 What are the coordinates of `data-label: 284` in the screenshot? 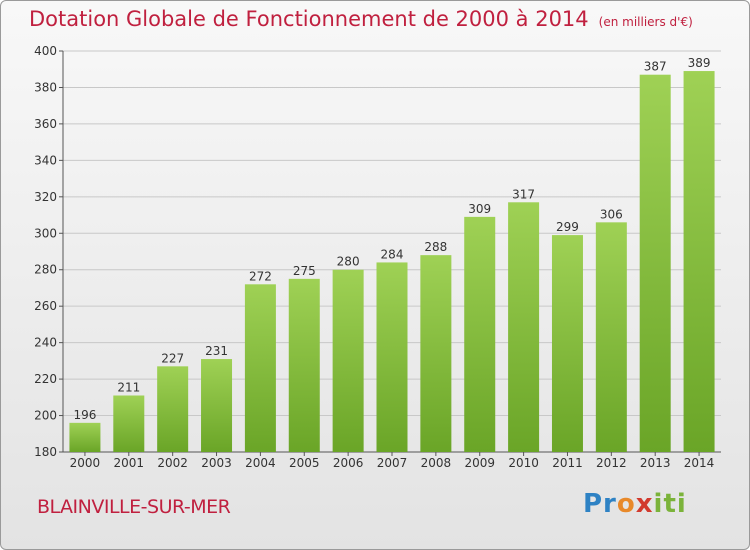 It's located at (392, 254).